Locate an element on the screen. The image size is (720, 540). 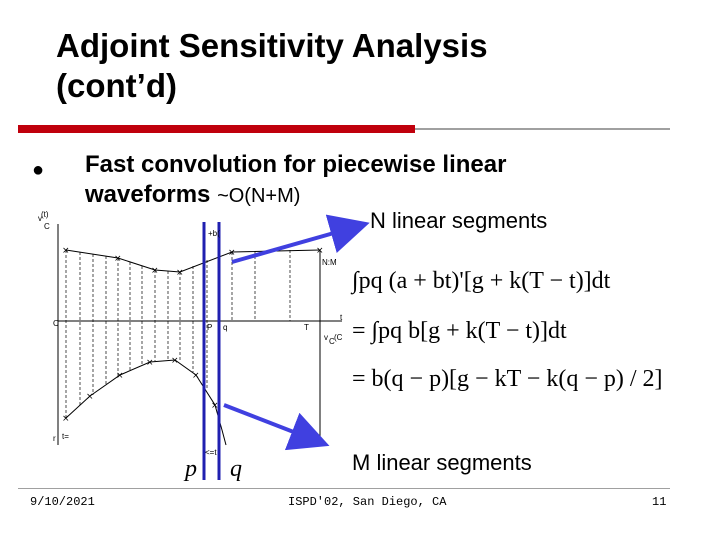
footer-date: 9/10/2021 is located at coordinates (62, 502).